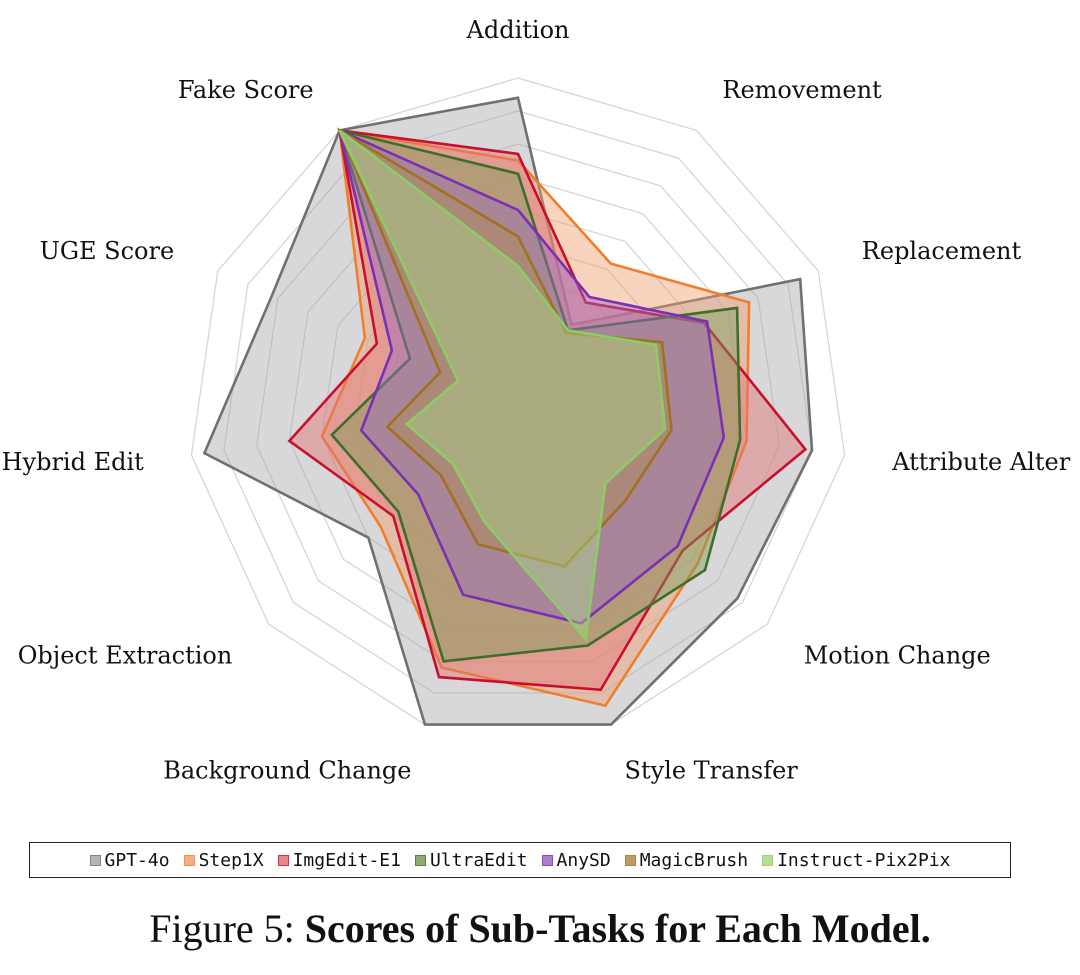  I want to click on legend-item: AnySD, so click(576, 860).